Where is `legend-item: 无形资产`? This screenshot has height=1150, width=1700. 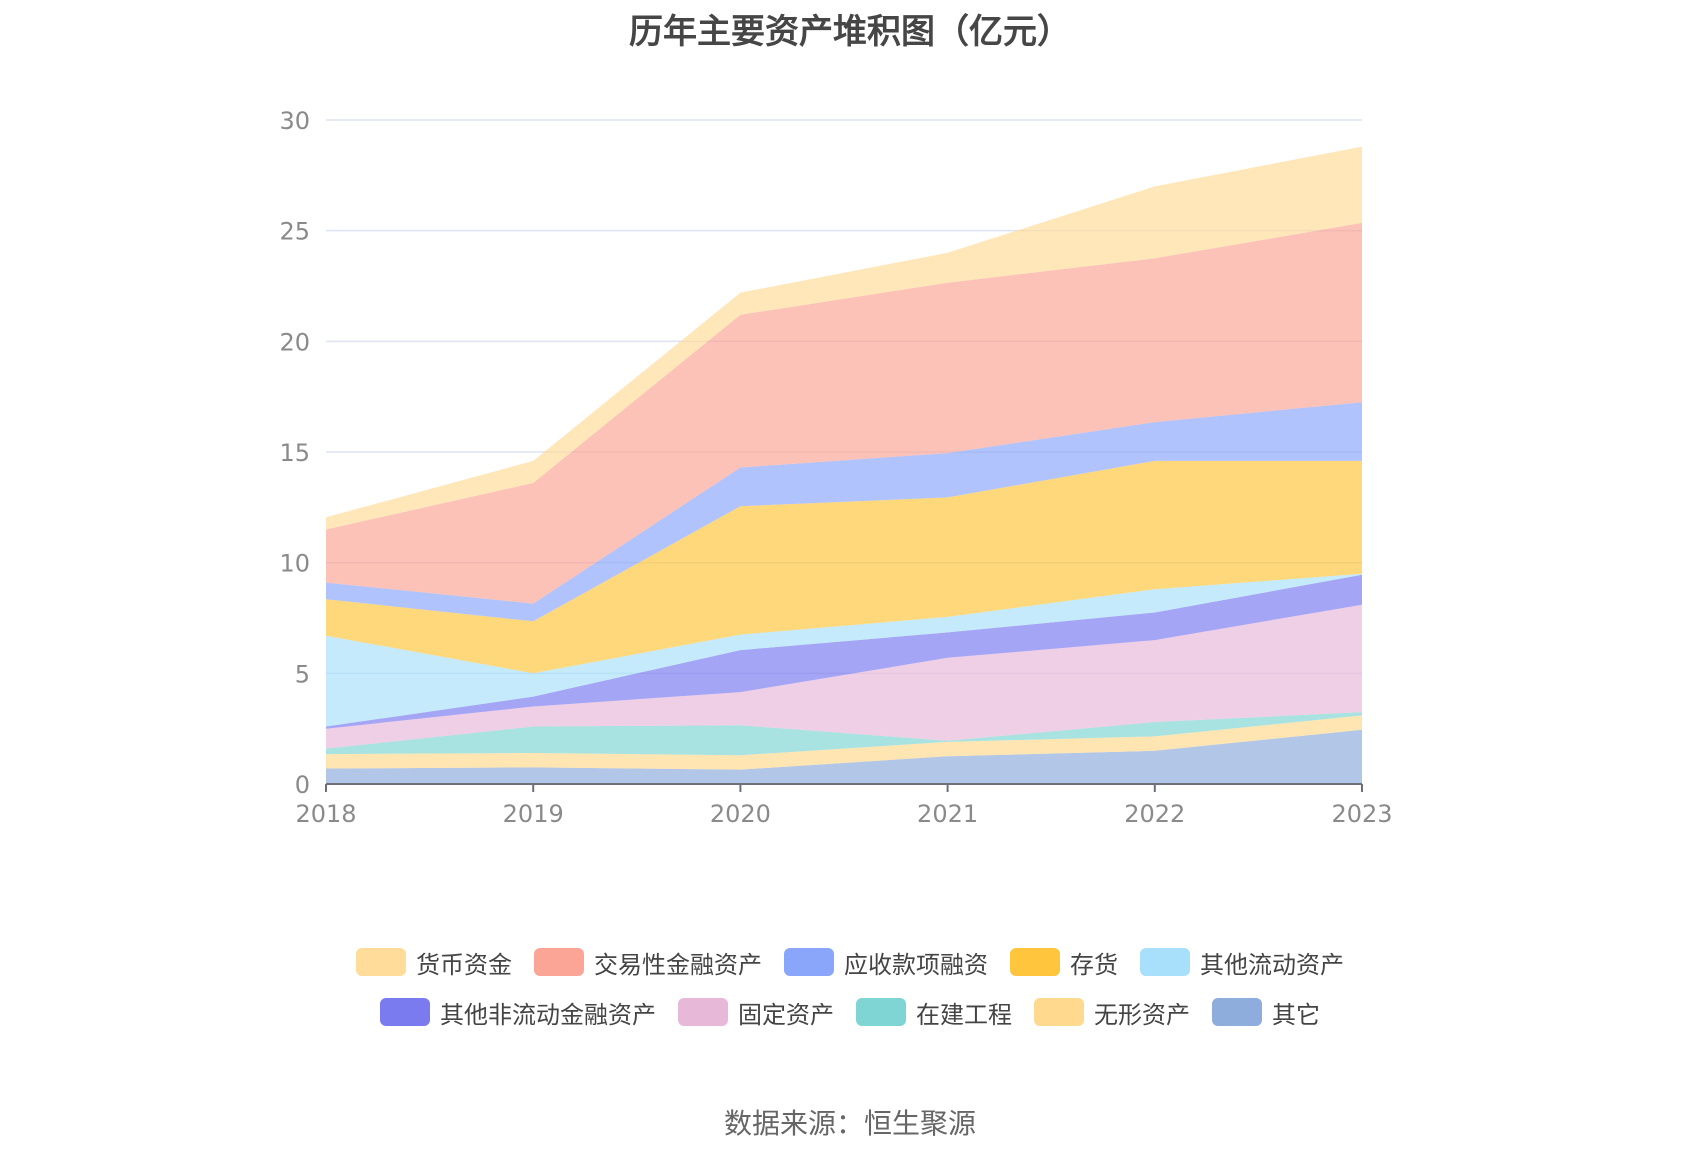
legend-item: 无形资产 is located at coordinates (1112, 1013).